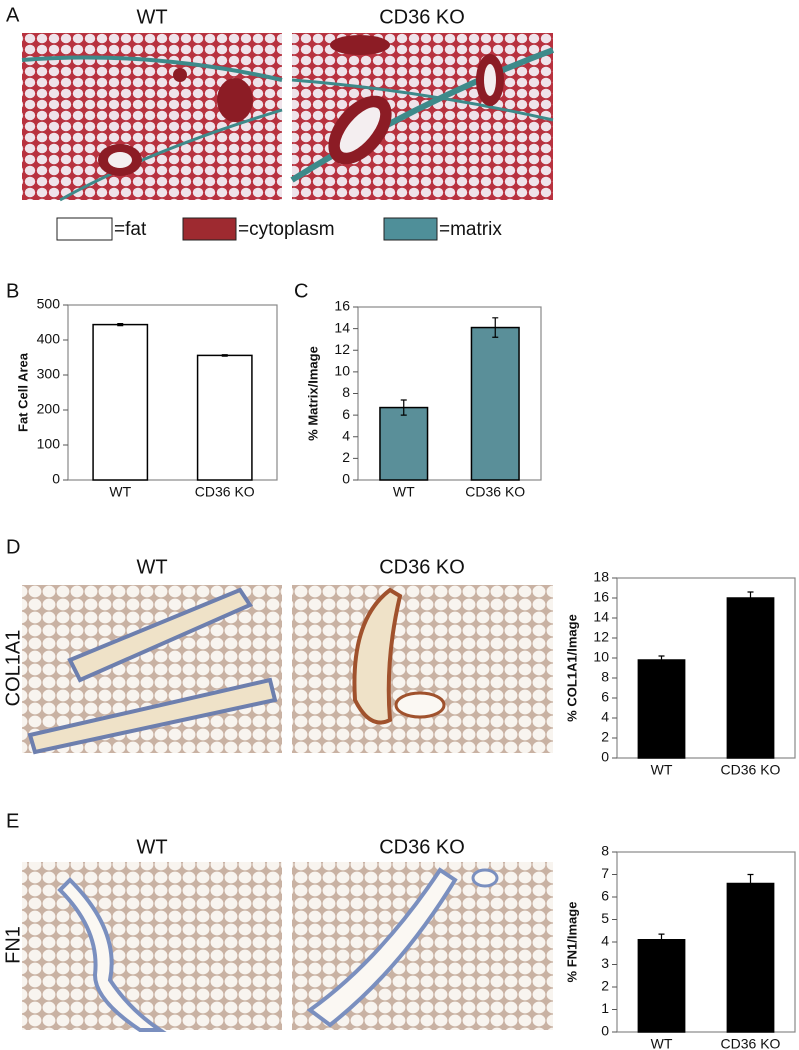 The height and width of the screenshot is (1050, 799). Describe the element at coordinates (13, 547) in the screenshot. I see `panel-label: D` at that location.